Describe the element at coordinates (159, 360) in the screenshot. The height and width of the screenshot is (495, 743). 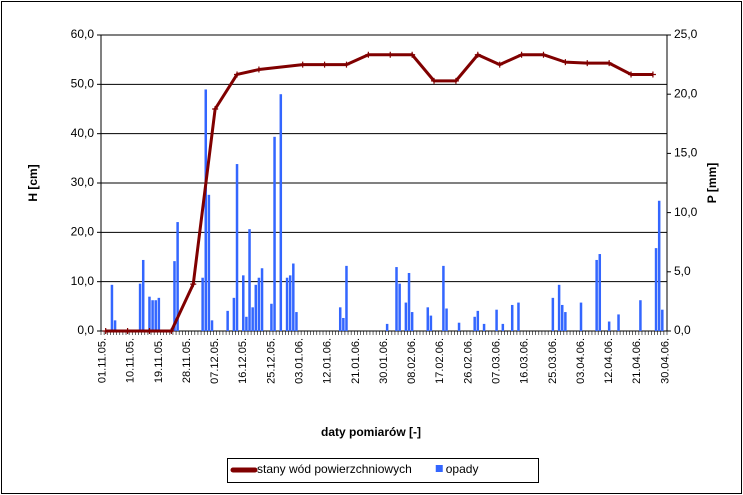
I see `x-tick-label: 19.11.05.` at that location.